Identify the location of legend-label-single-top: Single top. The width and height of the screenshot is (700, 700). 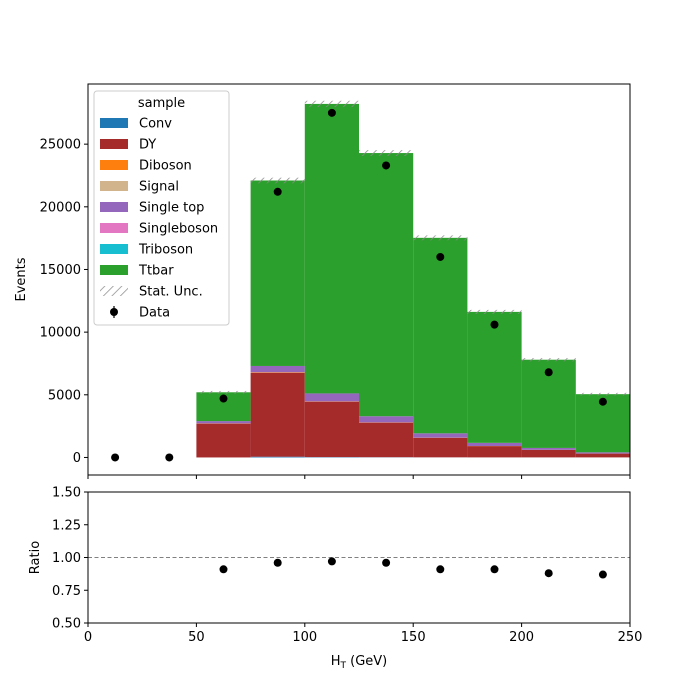
(171, 208).